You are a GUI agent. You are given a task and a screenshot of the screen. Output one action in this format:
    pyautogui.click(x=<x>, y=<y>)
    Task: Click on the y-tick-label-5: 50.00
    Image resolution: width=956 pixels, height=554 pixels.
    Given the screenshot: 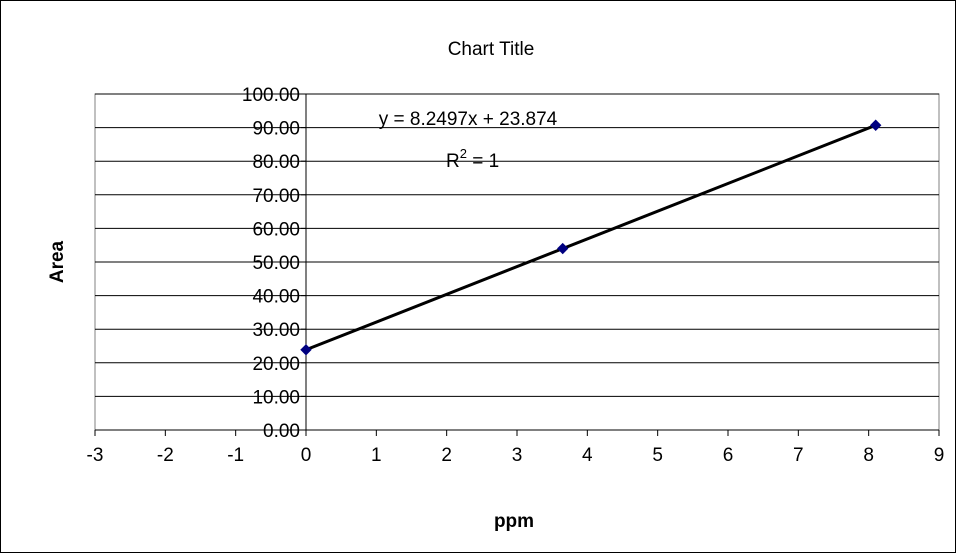 What is the action you would take?
    pyautogui.click(x=276, y=263)
    